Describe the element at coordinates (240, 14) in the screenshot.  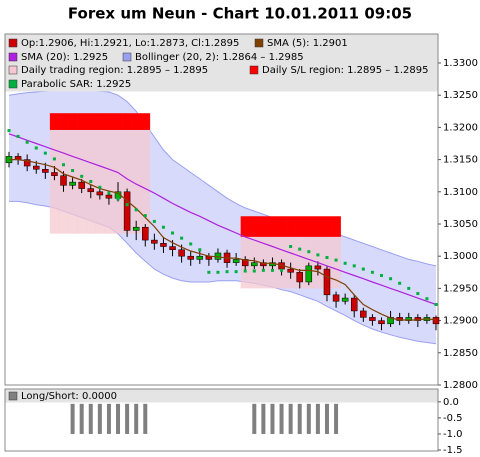
I see `chart-title: Forex um Neun - Chart 10.01.2011 09:05` at that location.